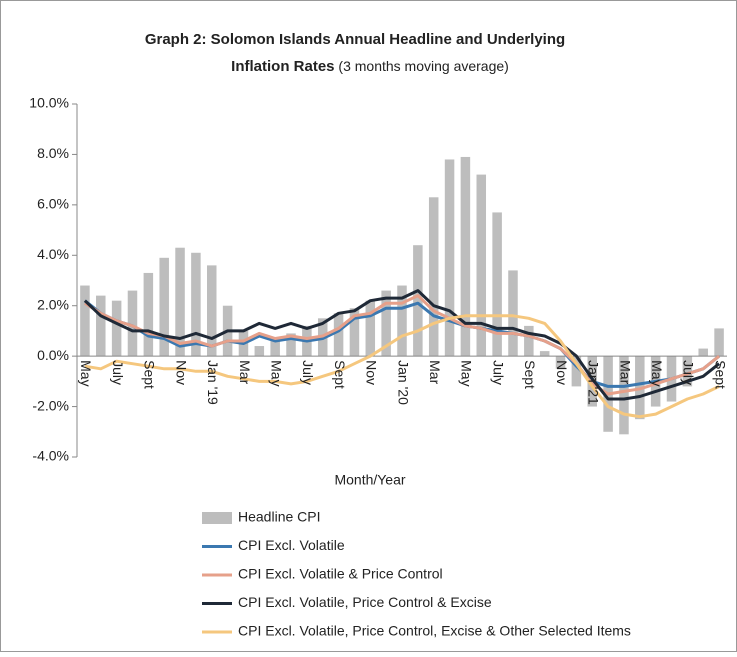 This screenshot has height=657, width=737. Describe the element at coordinates (213, 382) in the screenshot. I see `x-tick-label: Jan '19` at that location.